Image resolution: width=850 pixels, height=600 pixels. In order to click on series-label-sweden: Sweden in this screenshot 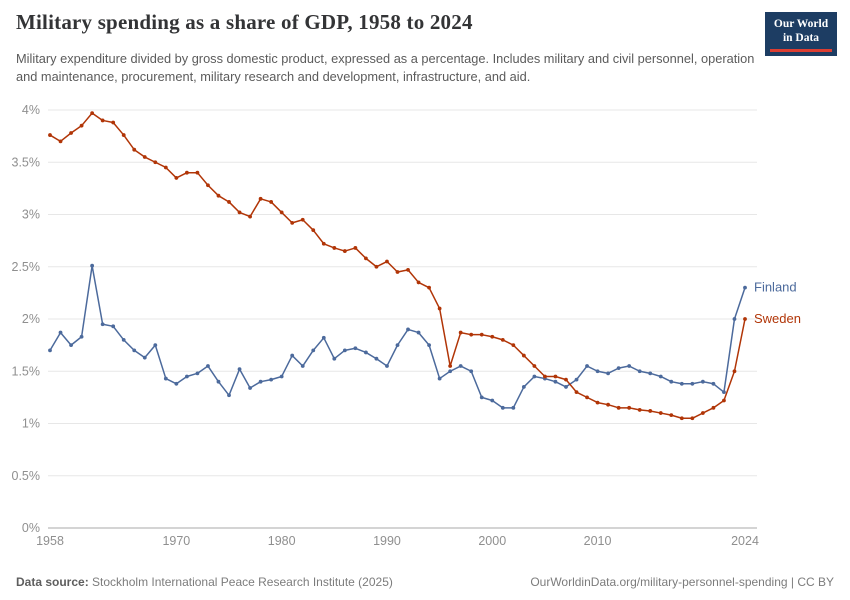, I will do `click(777, 318)`.